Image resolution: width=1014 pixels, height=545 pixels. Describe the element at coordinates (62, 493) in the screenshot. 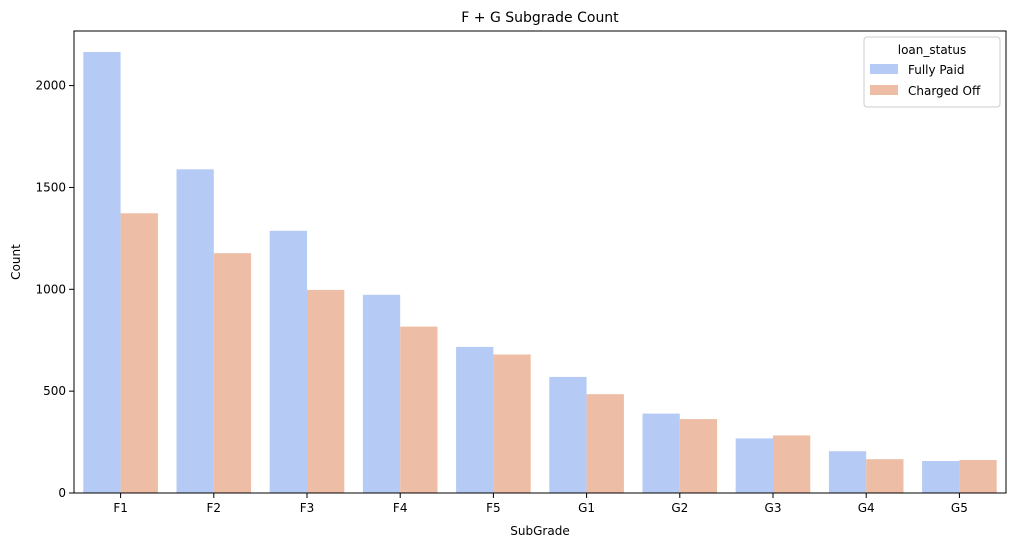

I see `y-tick-label: 0` at that location.